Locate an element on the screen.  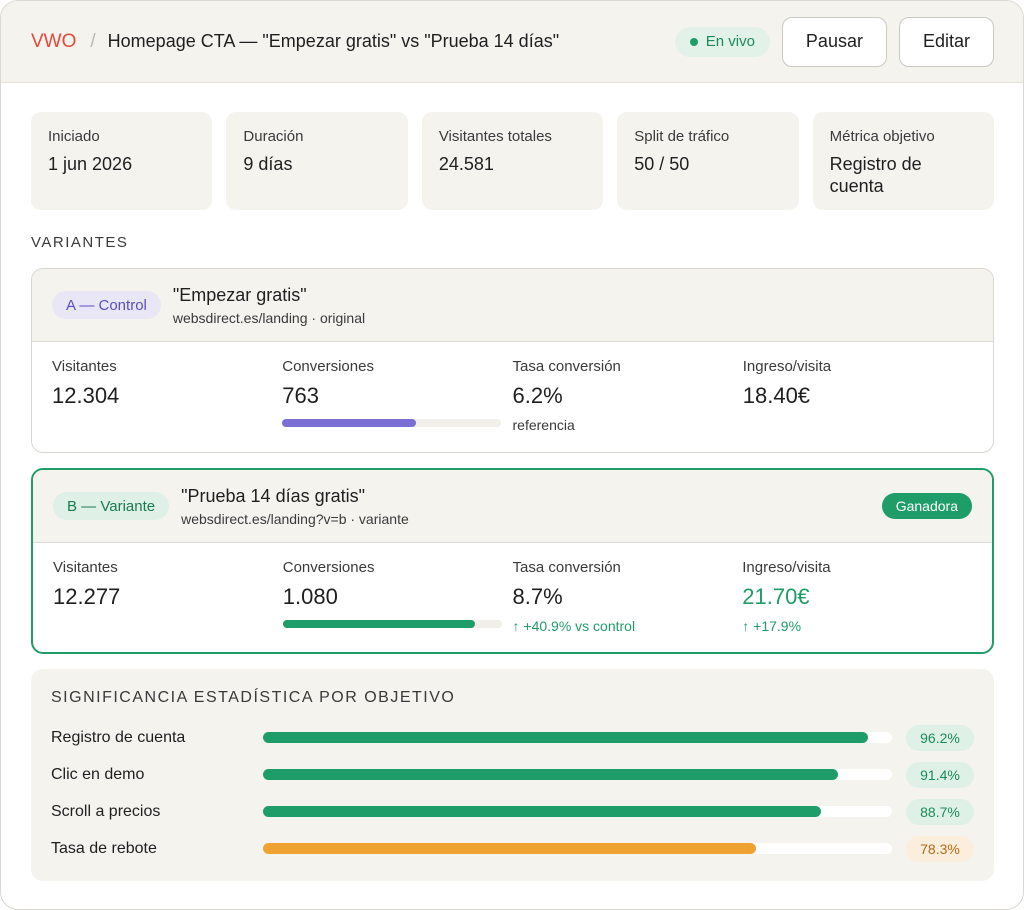
metric-visitors: Visitantes 12.277 is located at coordinates (168, 596).